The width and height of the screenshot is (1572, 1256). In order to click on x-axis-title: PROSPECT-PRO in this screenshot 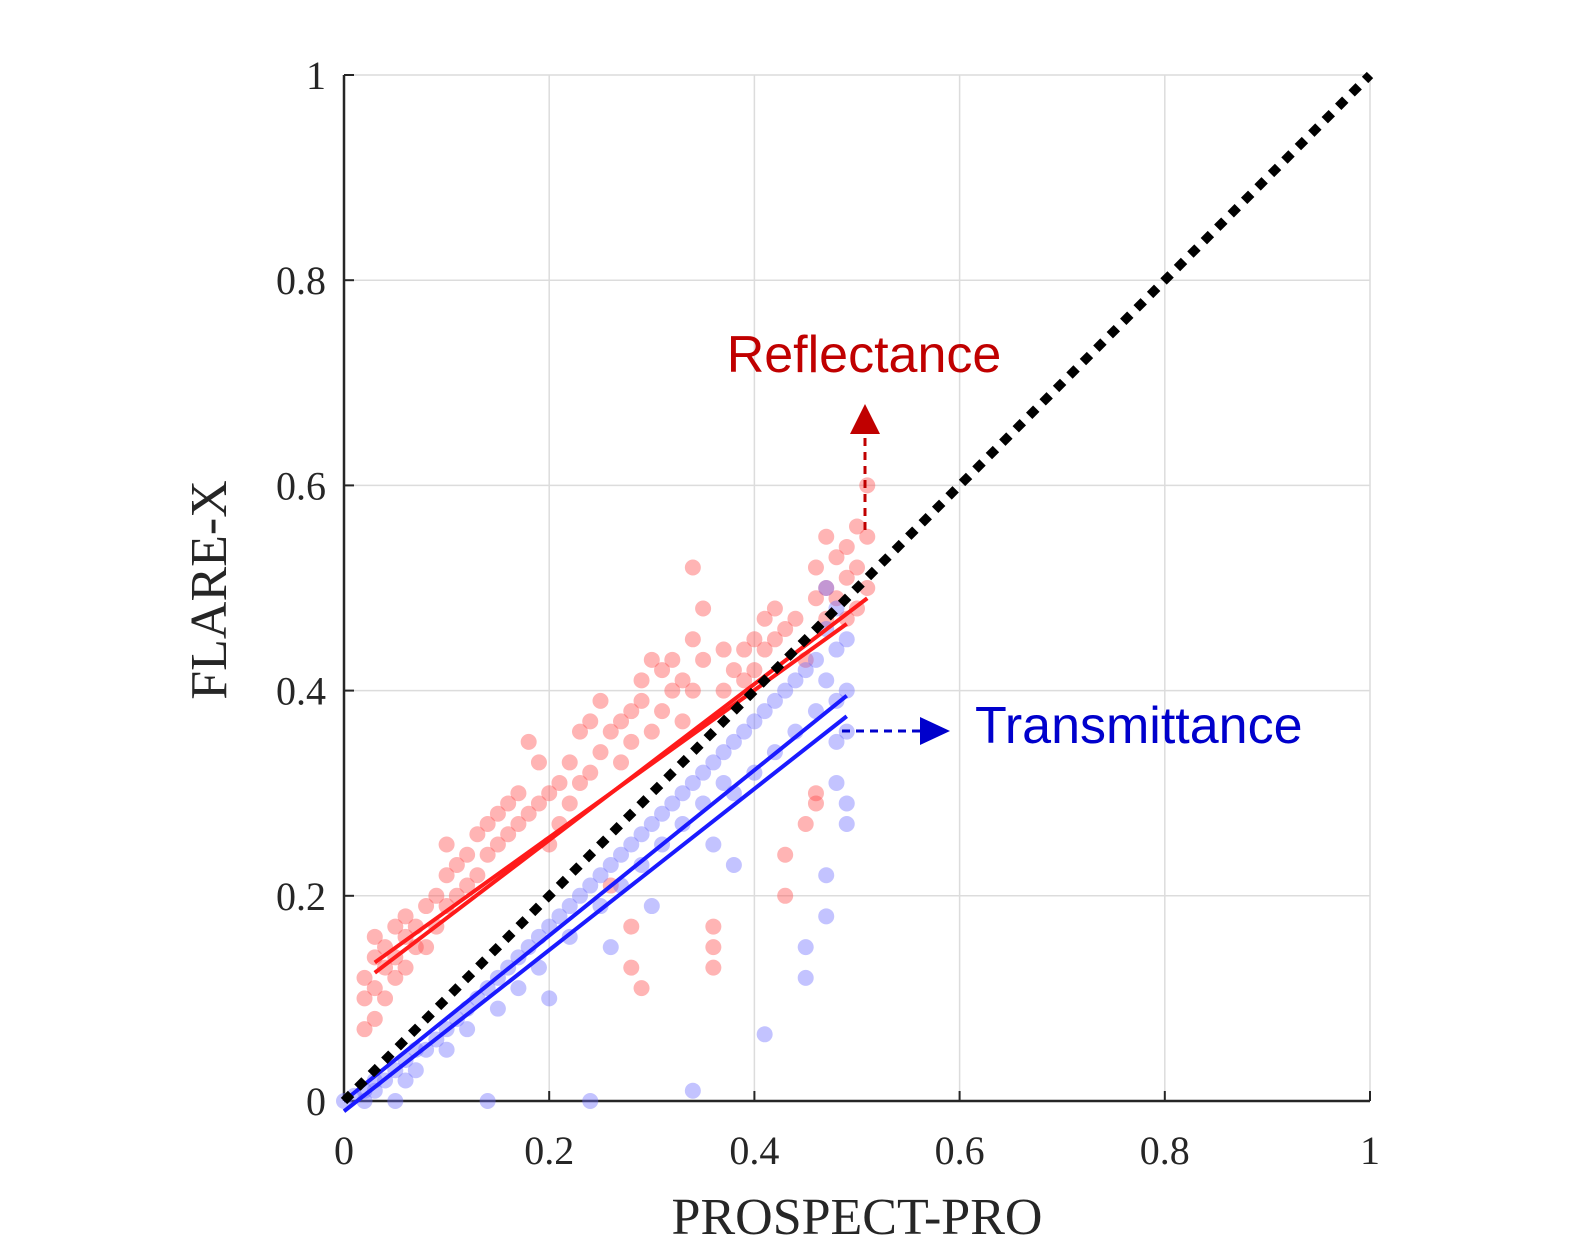, I will do `click(857, 1217)`.